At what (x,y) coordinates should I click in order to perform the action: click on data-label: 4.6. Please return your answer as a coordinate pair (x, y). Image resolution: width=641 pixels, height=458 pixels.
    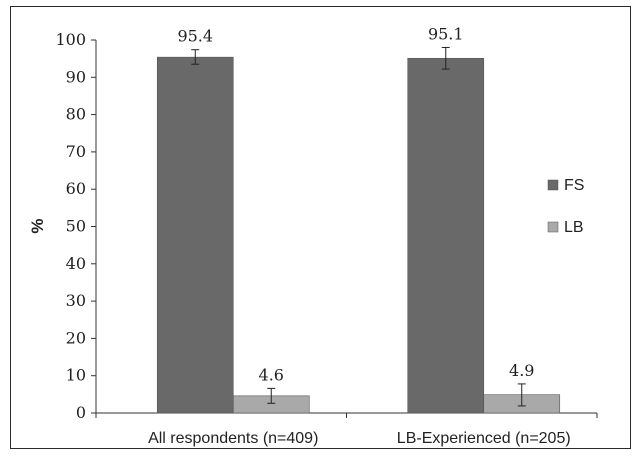
    Looking at the image, I should click on (271, 374).